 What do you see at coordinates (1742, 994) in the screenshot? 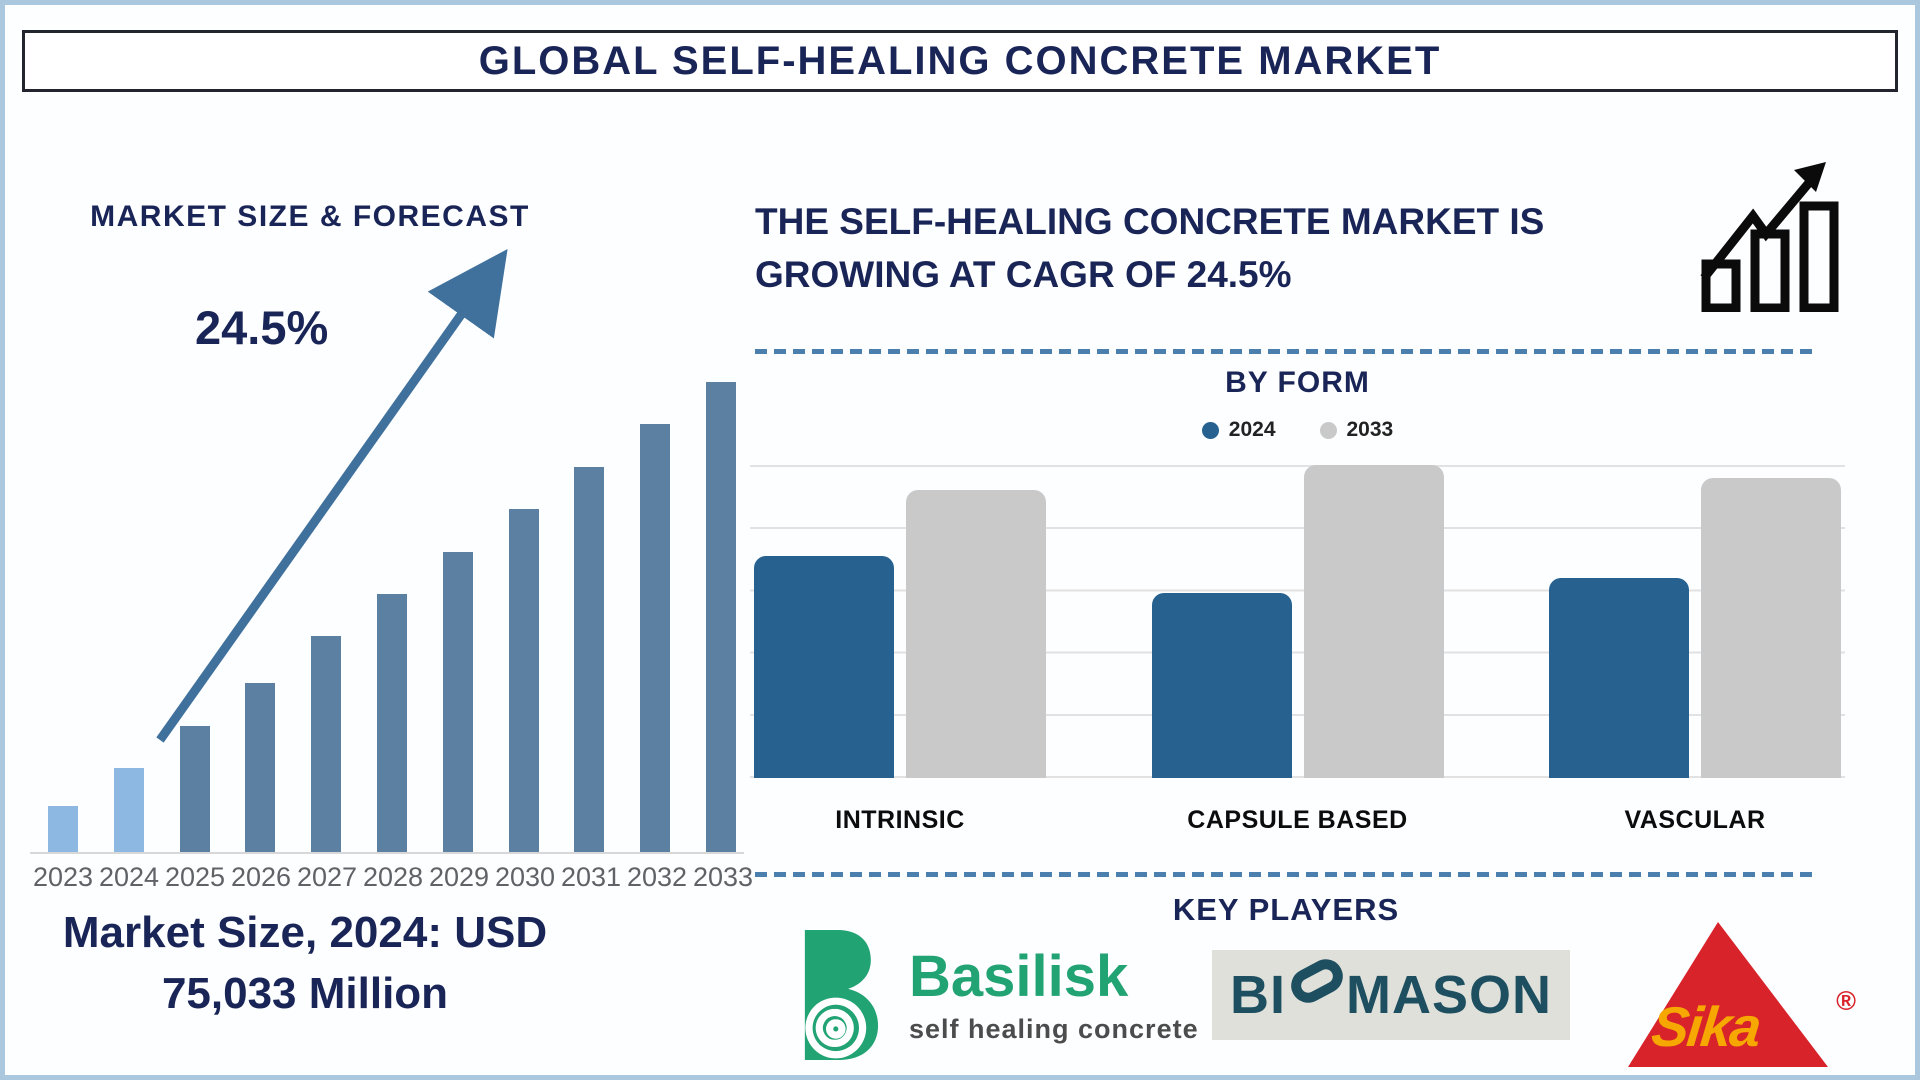
I see `sika-logo: Sika ®` at bounding box center [1742, 994].